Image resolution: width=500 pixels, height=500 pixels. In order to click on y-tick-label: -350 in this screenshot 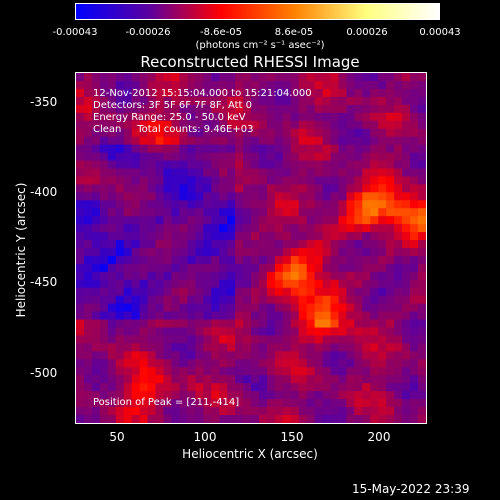, I will do `click(44, 102)`.